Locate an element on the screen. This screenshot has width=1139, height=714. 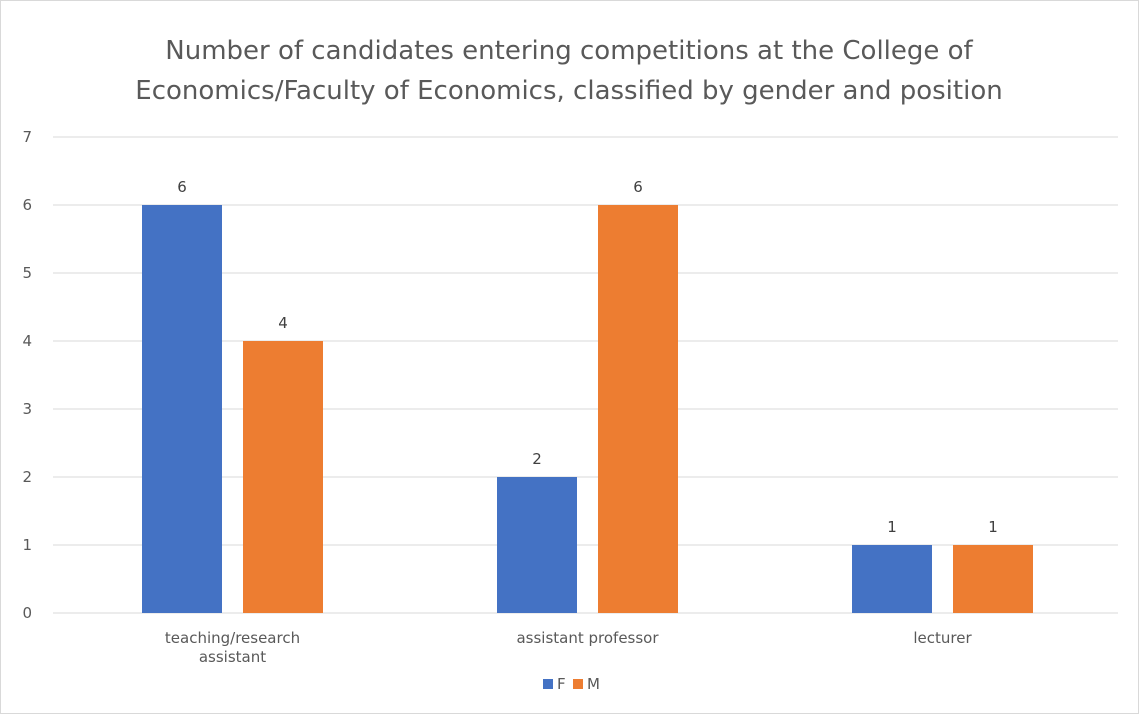
y-tick-label: 4 is located at coordinates (27, 341).